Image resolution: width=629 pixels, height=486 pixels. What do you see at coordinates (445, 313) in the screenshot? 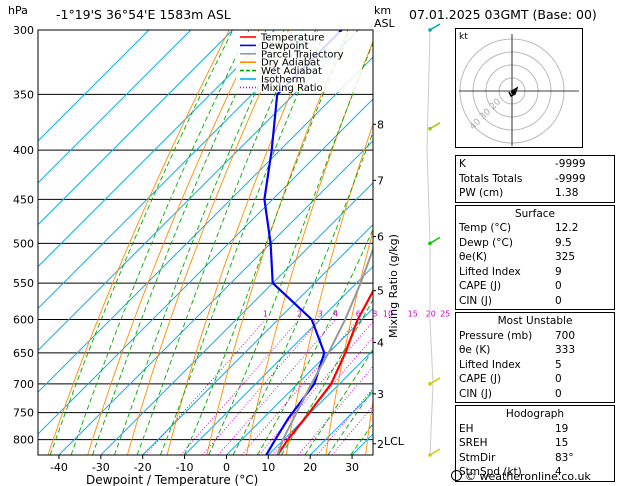
I see `mixing-ratio-value-label: 25` at bounding box center [445, 313].